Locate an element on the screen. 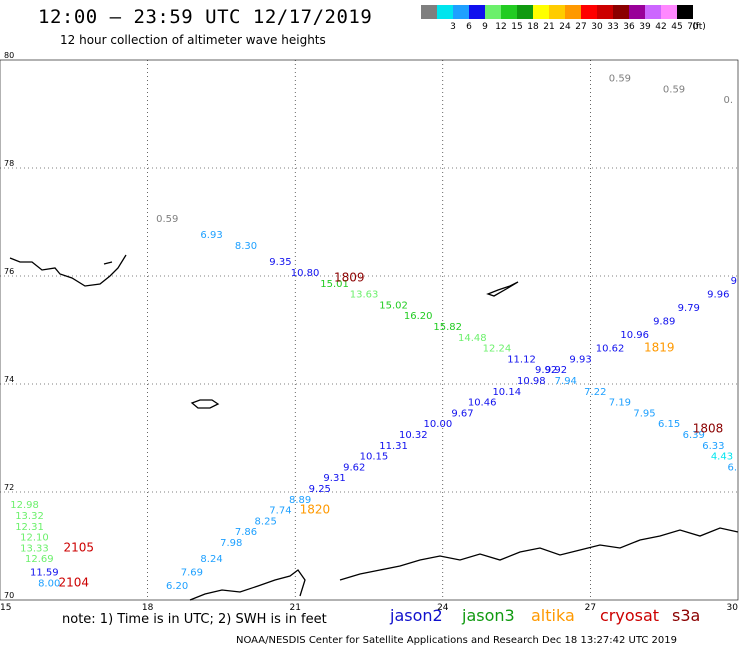 The image size is (740, 650). pass-time-label: 1819 is located at coordinates (659, 348).